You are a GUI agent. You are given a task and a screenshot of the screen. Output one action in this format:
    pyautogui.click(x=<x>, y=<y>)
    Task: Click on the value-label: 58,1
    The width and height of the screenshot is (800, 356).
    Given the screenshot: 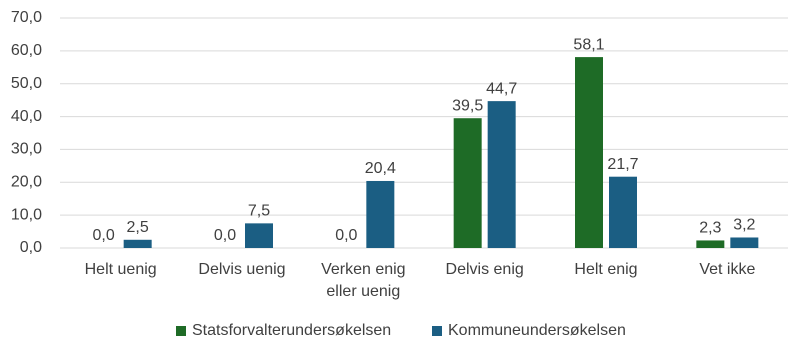 What is the action you would take?
    pyautogui.click(x=588, y=44)
    